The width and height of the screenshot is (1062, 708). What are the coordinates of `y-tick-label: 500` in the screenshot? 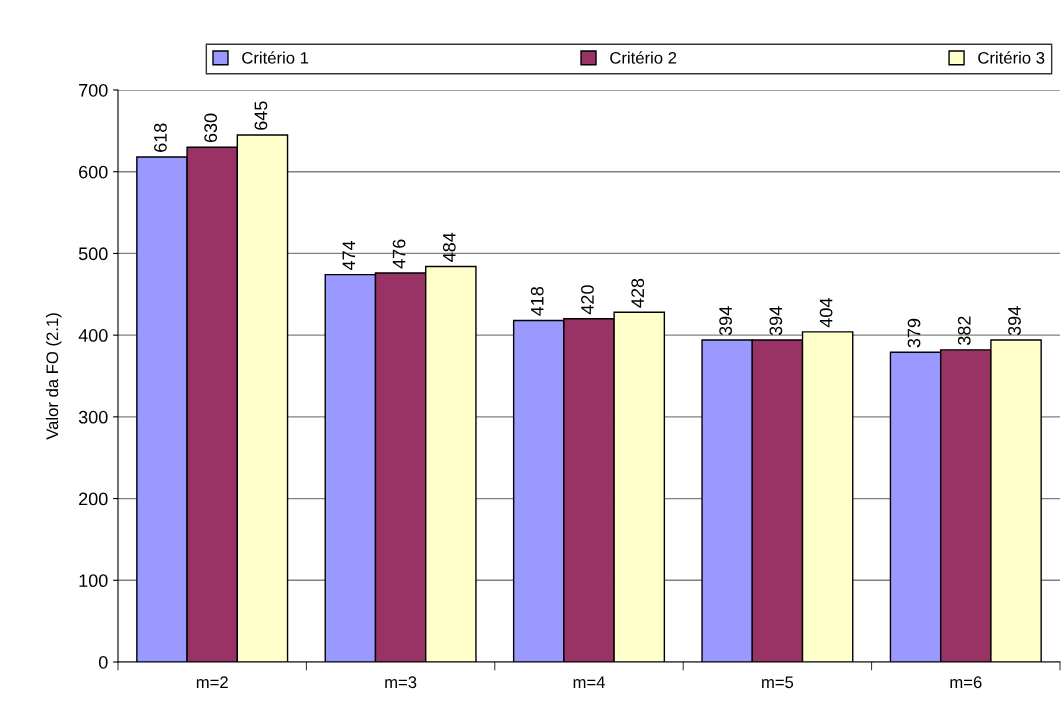 It's located at (93, 254).